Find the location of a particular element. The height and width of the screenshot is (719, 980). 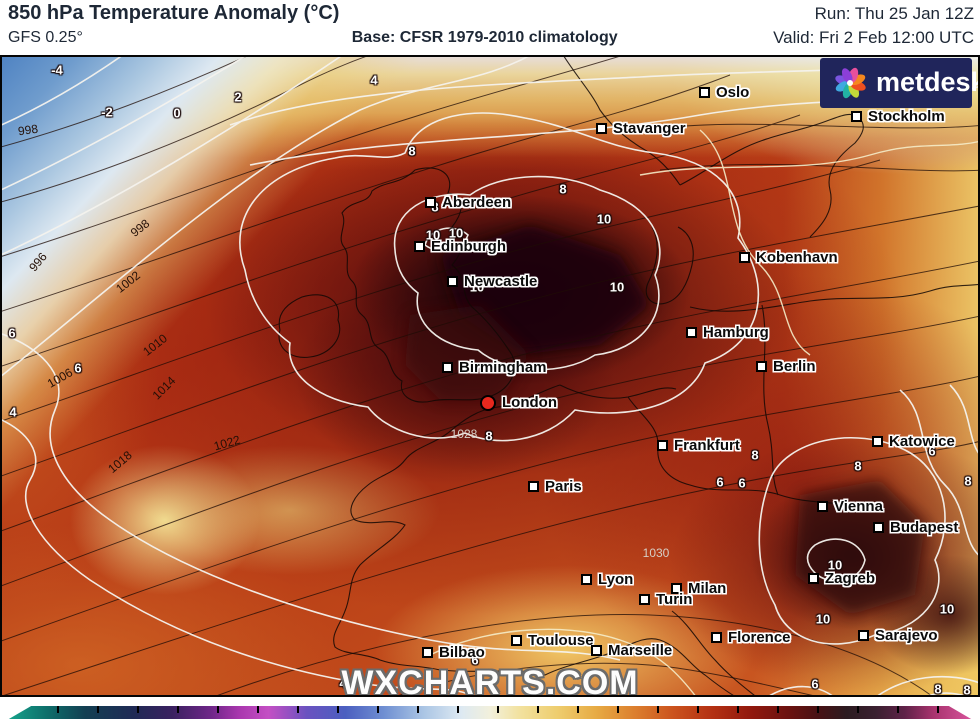

city-label-stavanger: Stavanger is located at coordinates (641, 129).